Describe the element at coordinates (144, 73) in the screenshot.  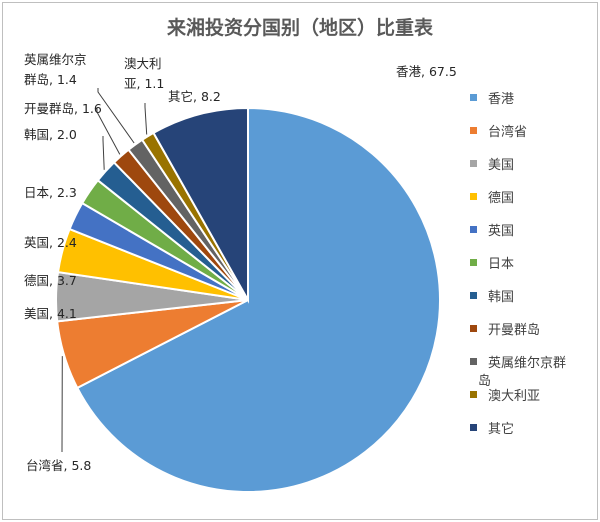
I see `data-label-9: 澳大利亚, 1.1` at that location.